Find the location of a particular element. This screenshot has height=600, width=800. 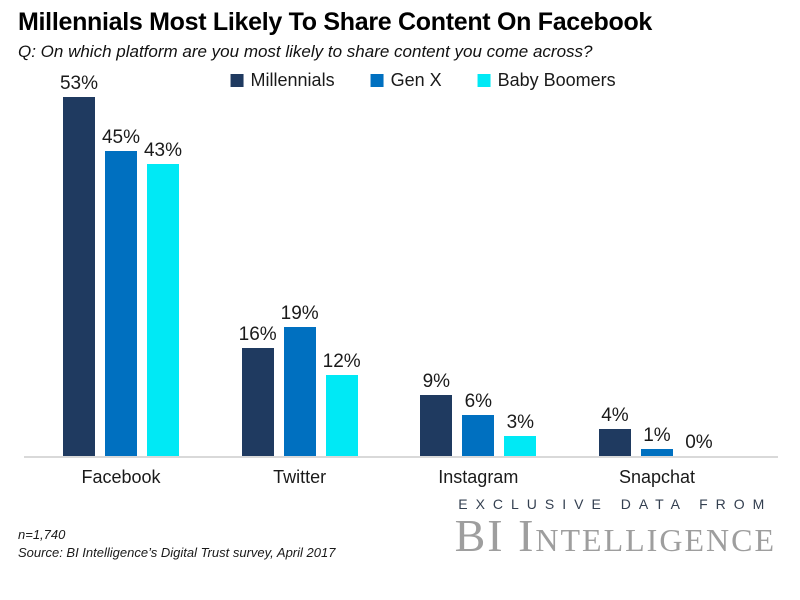

bar-value-label: 4% is located at coordinates (615, 415).